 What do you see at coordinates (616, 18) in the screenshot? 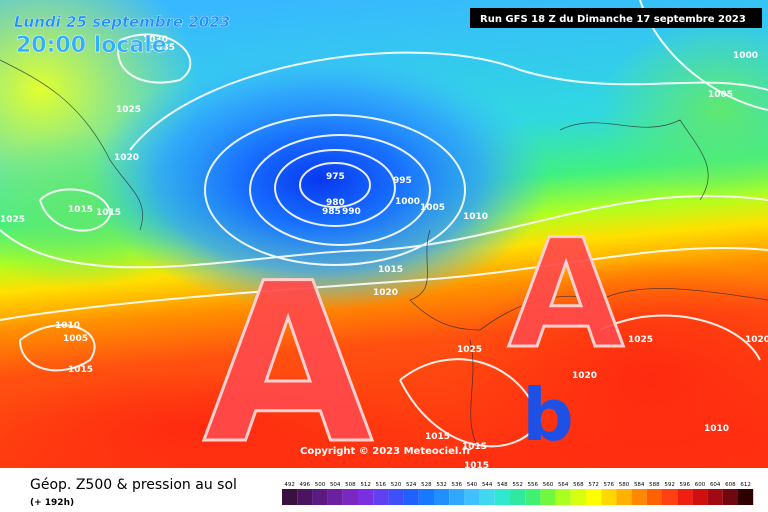
I see `run-banner` at bounding box center [616, 18].